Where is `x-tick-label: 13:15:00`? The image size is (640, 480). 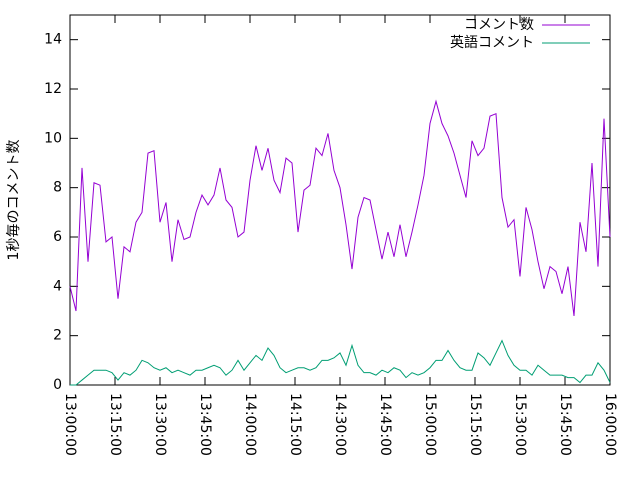
x-tick-label: 13:15:00 is located at coordinates (115, 424).